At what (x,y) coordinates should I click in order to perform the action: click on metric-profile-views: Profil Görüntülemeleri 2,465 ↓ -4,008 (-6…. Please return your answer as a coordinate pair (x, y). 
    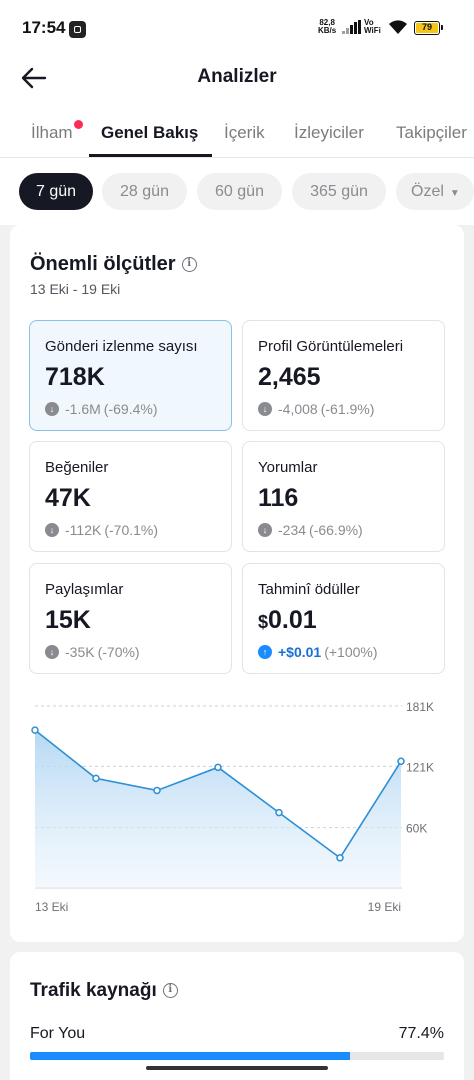
    Looking at the image, I should click on (343, 375).